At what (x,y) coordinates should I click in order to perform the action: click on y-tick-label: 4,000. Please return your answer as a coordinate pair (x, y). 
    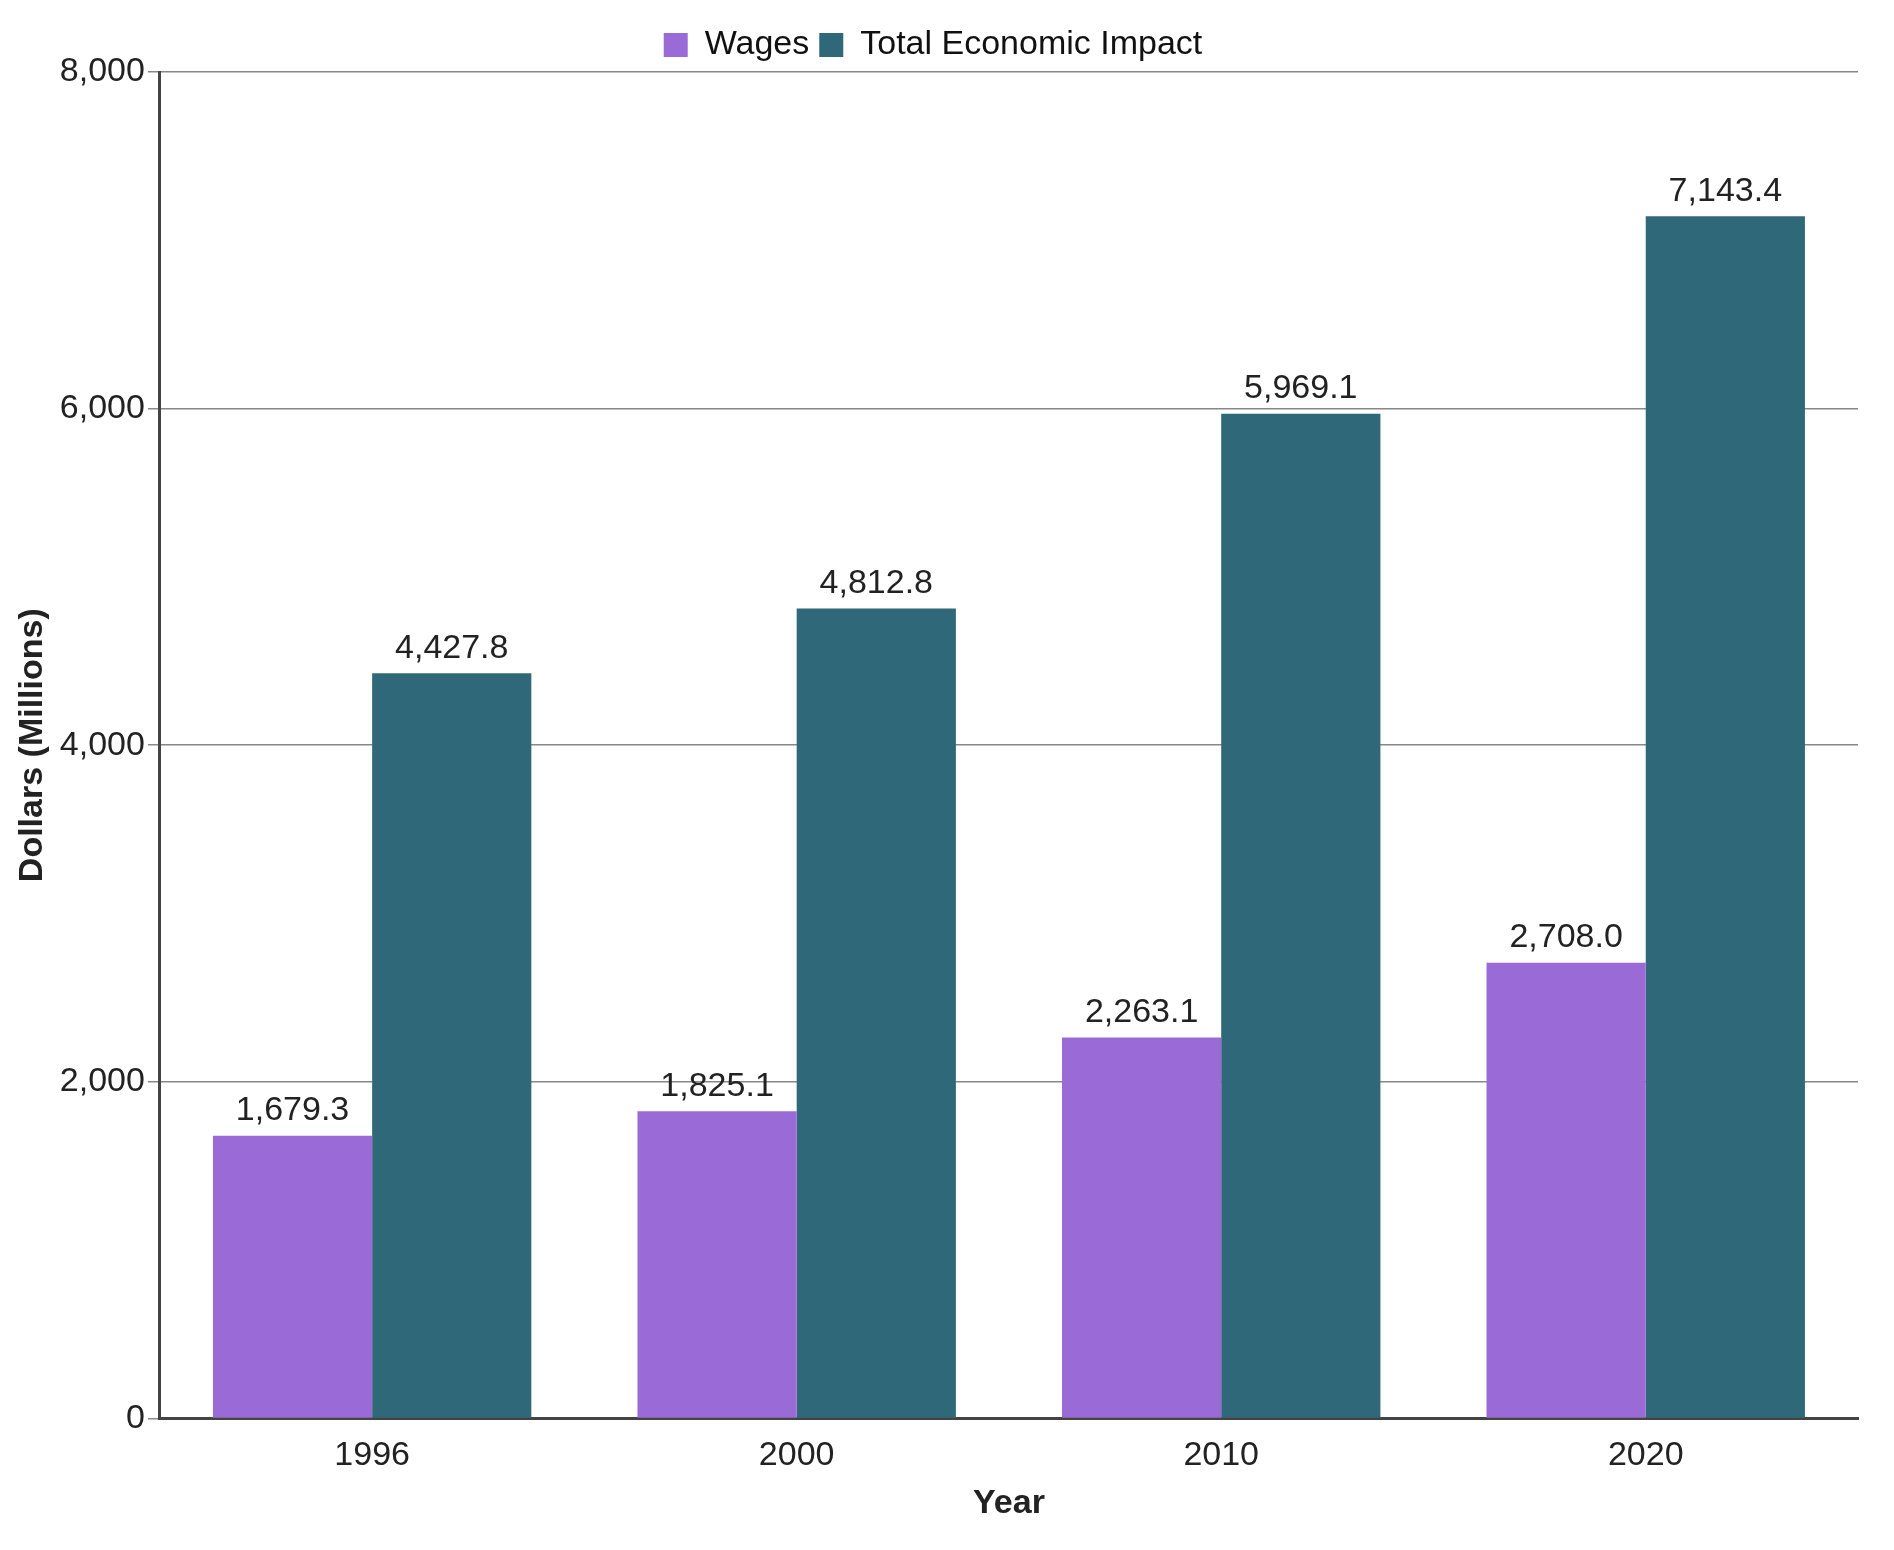
    Looking at the image, I should click on (102, 742).